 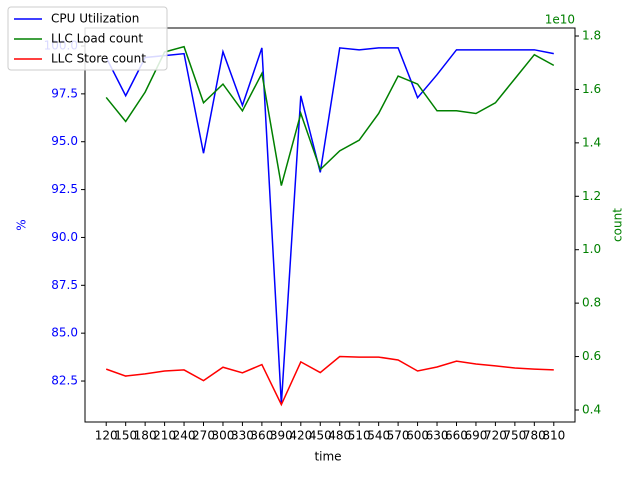 What do you see at coordinates (64, 237) in the screenshot?
I see `y-tick-label: 90.0` at bounding box center [64, 237].